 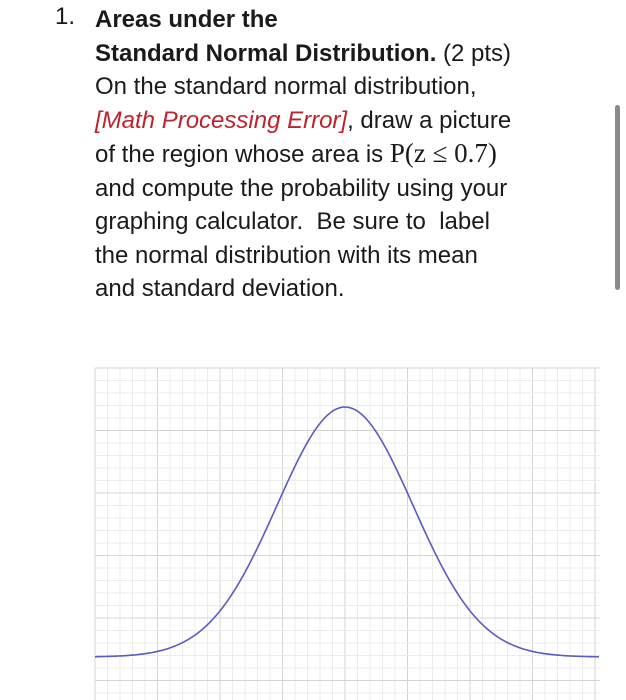 What do you see at coordinates (301, 188) in the screenshot?
I see `line: and compute the probability using your` at bounding box center [301, 188].